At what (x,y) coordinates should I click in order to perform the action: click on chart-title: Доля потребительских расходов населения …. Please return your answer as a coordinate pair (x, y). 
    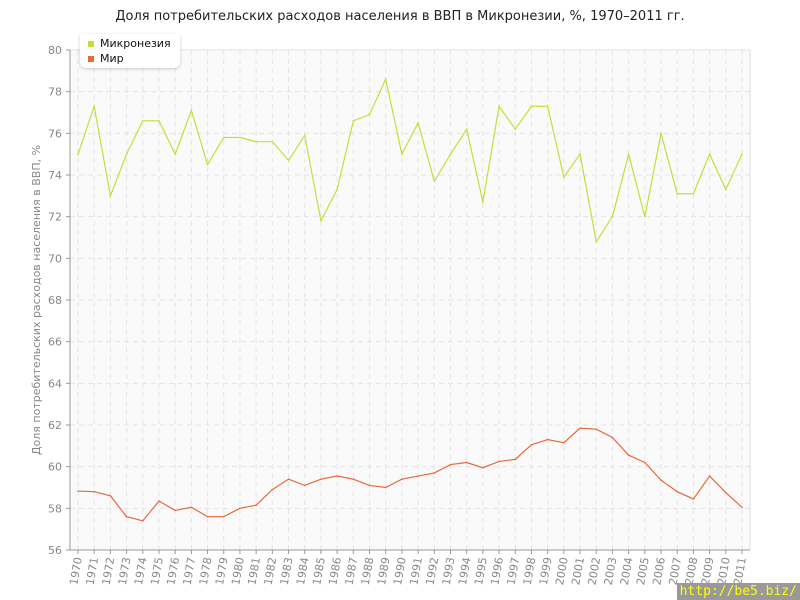
    Looking at the image, I should click on (400, 16).